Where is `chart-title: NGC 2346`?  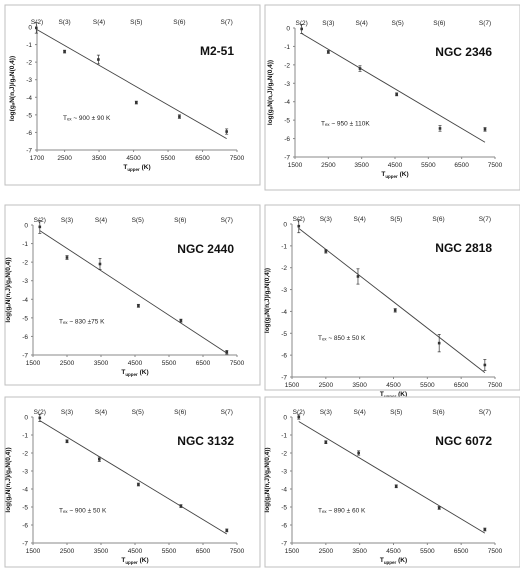 chart-title: NGC 2346 is located at coordinates (463, 52).